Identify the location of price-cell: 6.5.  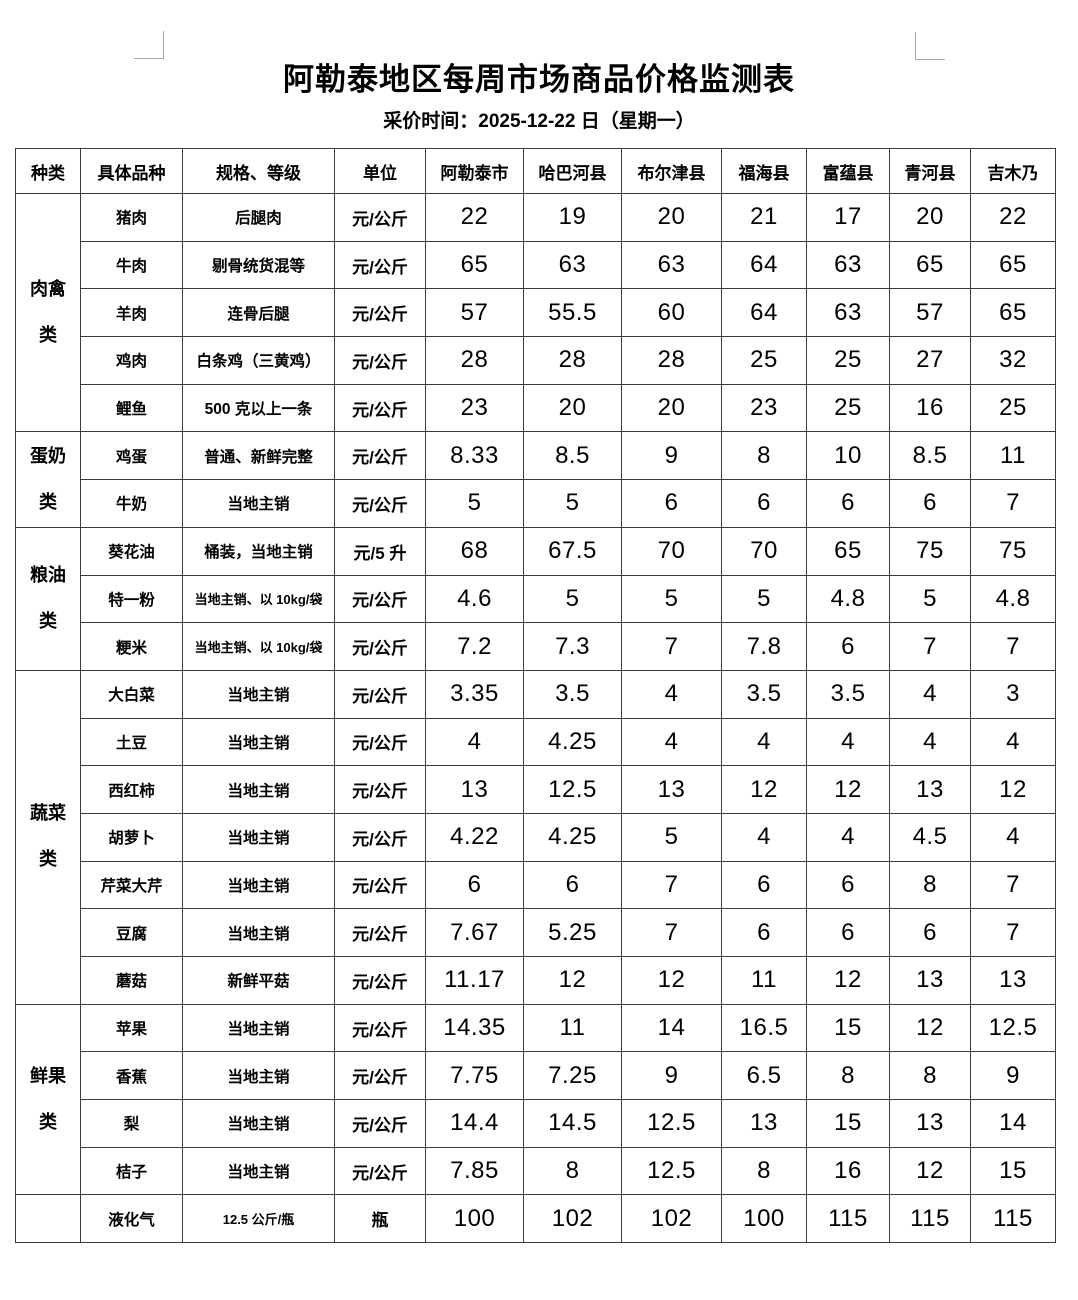
(764, 1076).